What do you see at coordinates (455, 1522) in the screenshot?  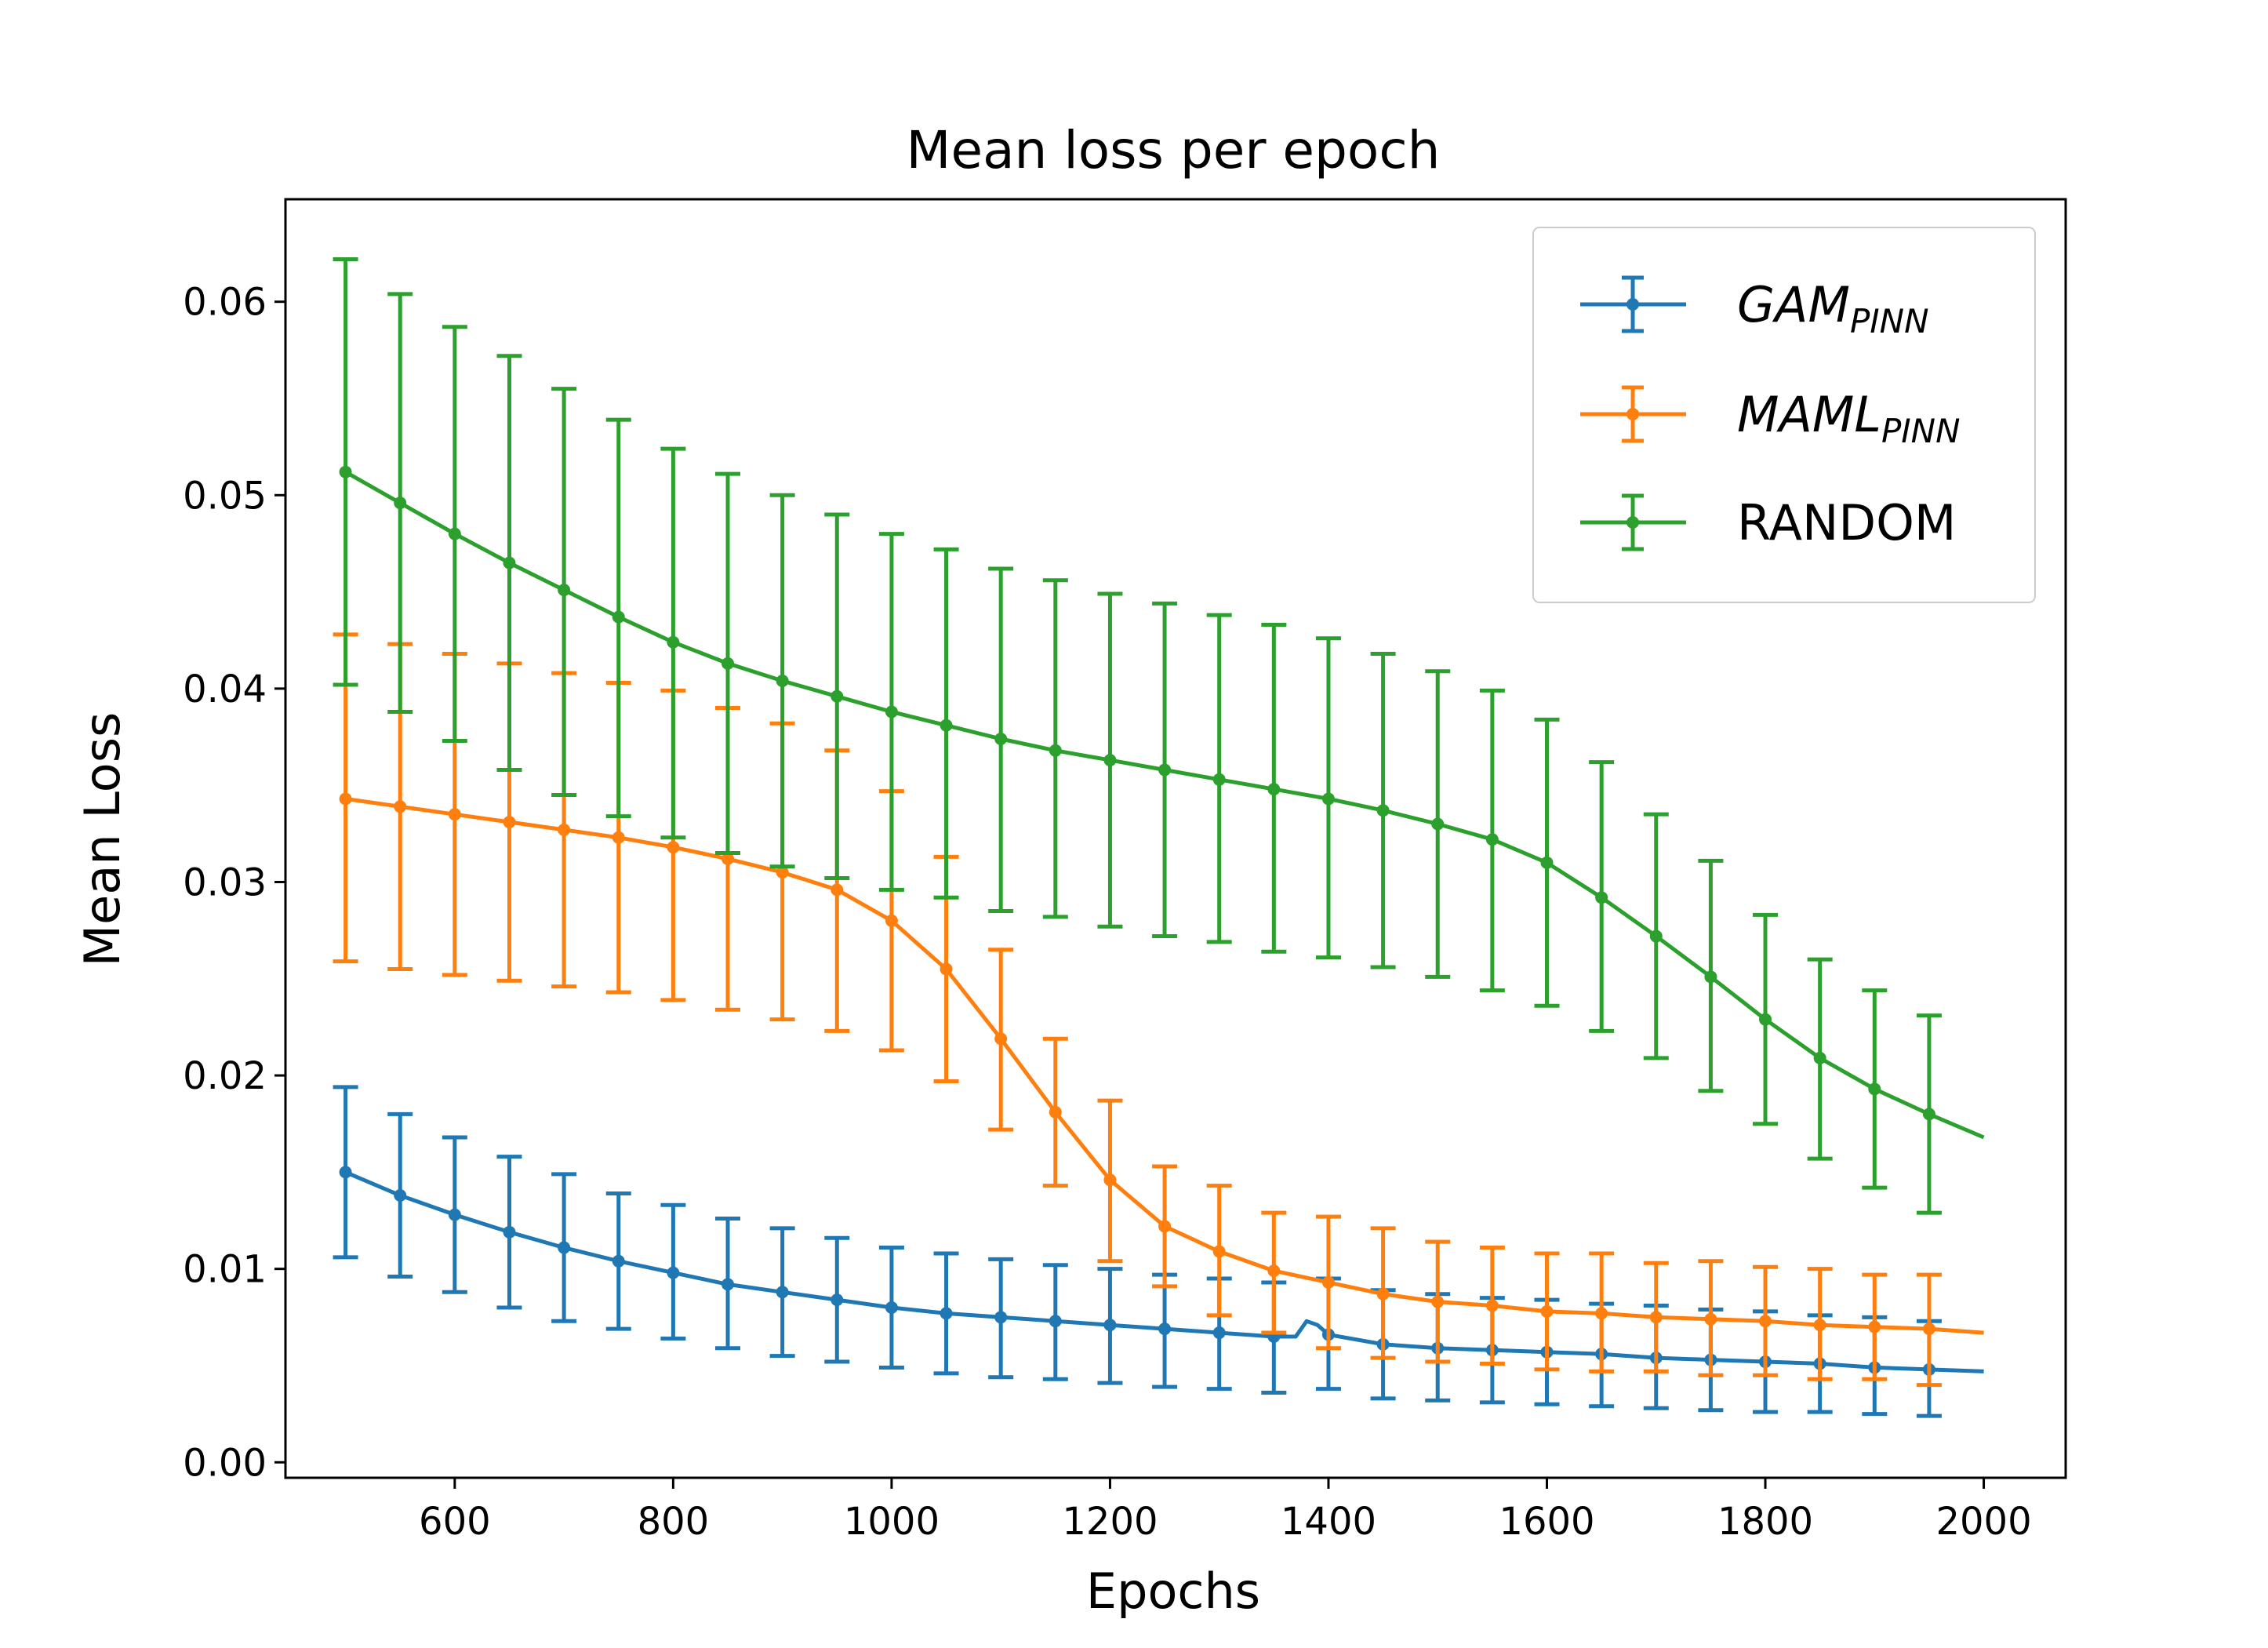 I see `x-tick-label: 600` at bounding box center [455, 1522].